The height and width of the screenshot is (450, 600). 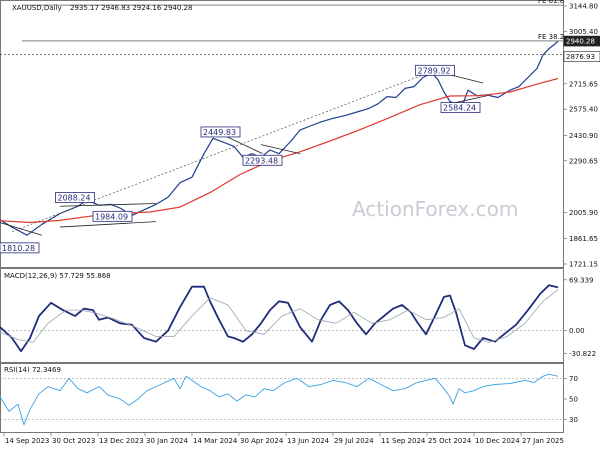 What do you see at coordinates (215, 441) in the screenshot?
I see `x-tick-label: 14 Mar 2024` at bounding box center [215, 441].